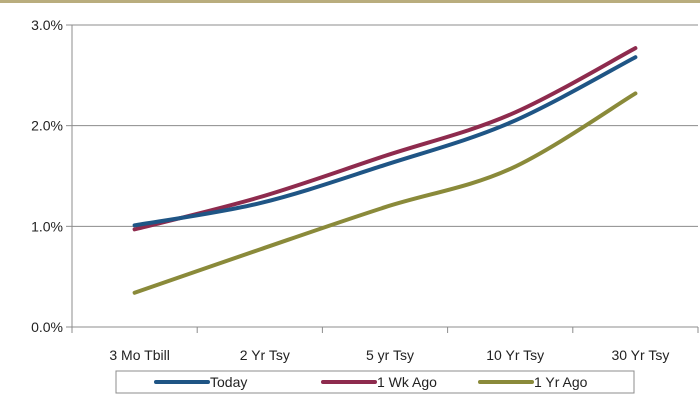  Describe the element at coordinates (47, 126) in the screenshot. I see `y-tick-label: 2.0%` at that location.